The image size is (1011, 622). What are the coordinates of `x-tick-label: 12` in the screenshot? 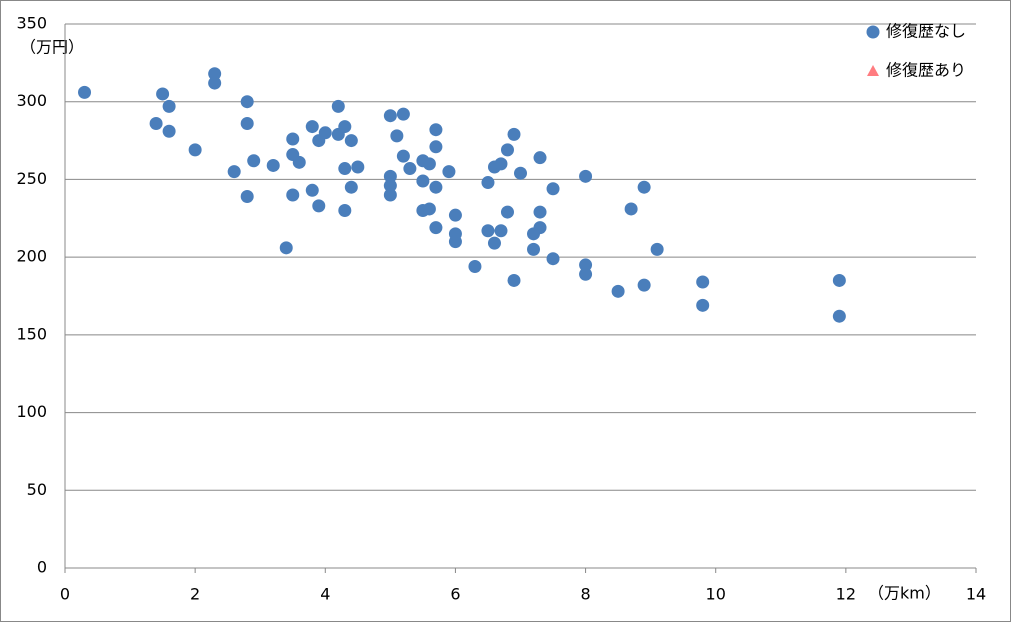 It's located at (846, 594).